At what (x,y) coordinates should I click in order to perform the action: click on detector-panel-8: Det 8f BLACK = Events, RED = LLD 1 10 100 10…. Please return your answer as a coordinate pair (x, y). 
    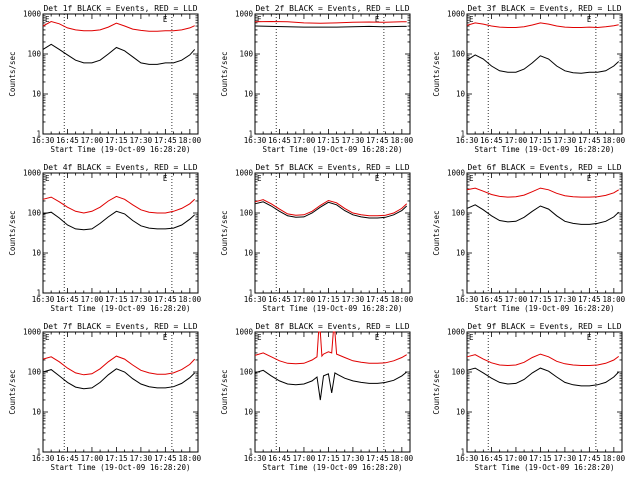
    Looking at the image, I should click on (317, 397).